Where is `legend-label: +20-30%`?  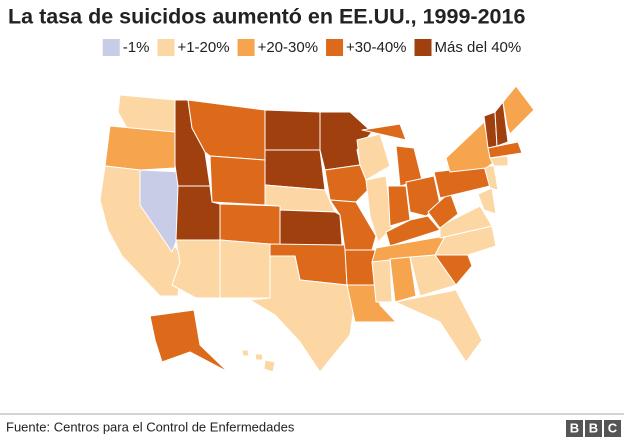 legend-label: +20-30% is located at coordinates (288, 47).